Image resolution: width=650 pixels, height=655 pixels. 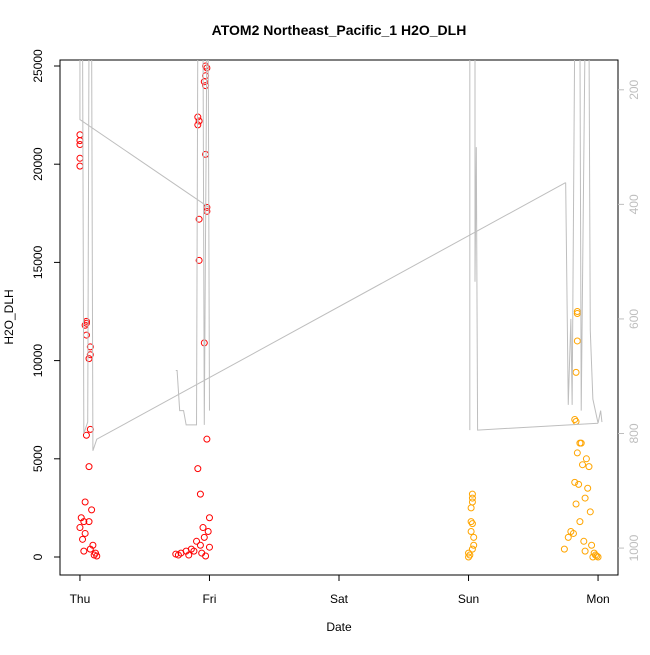 What do you see at coordinates (597, 599) in the screenshot?
I see `x-tick-label: Mon` at bounding box center [597, 599].